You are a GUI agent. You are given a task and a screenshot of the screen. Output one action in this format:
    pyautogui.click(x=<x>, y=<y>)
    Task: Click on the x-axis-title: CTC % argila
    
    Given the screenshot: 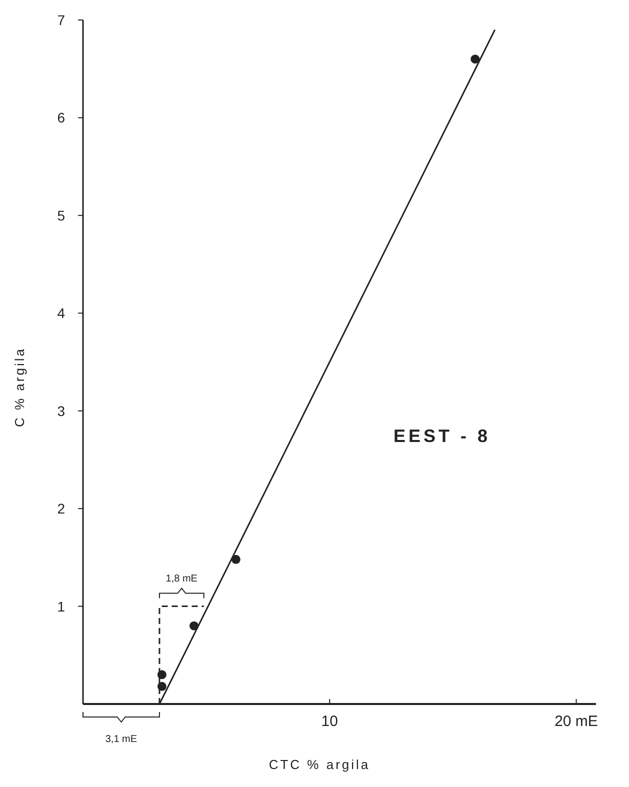 What is the action you would take?
    pyautogui.click(x=319, y=764)
    